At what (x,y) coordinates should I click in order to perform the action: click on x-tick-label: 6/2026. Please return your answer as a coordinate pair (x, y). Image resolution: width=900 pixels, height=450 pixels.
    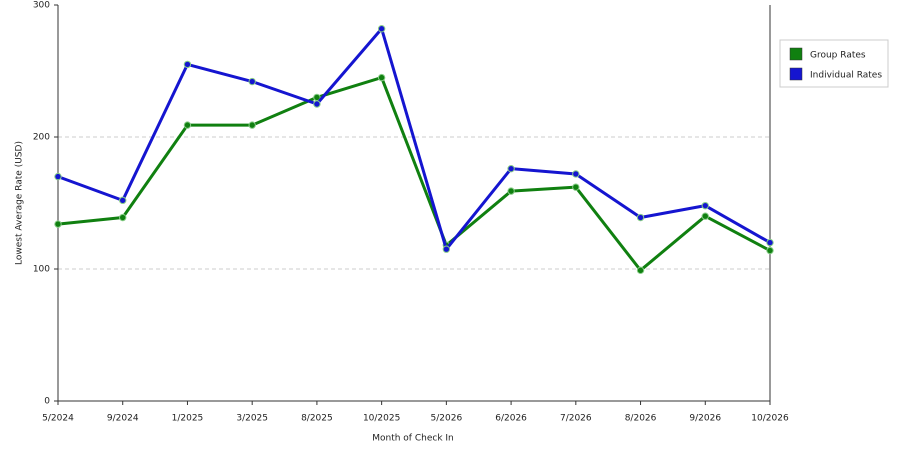
    Looking at the image, I should click on (511, 419).